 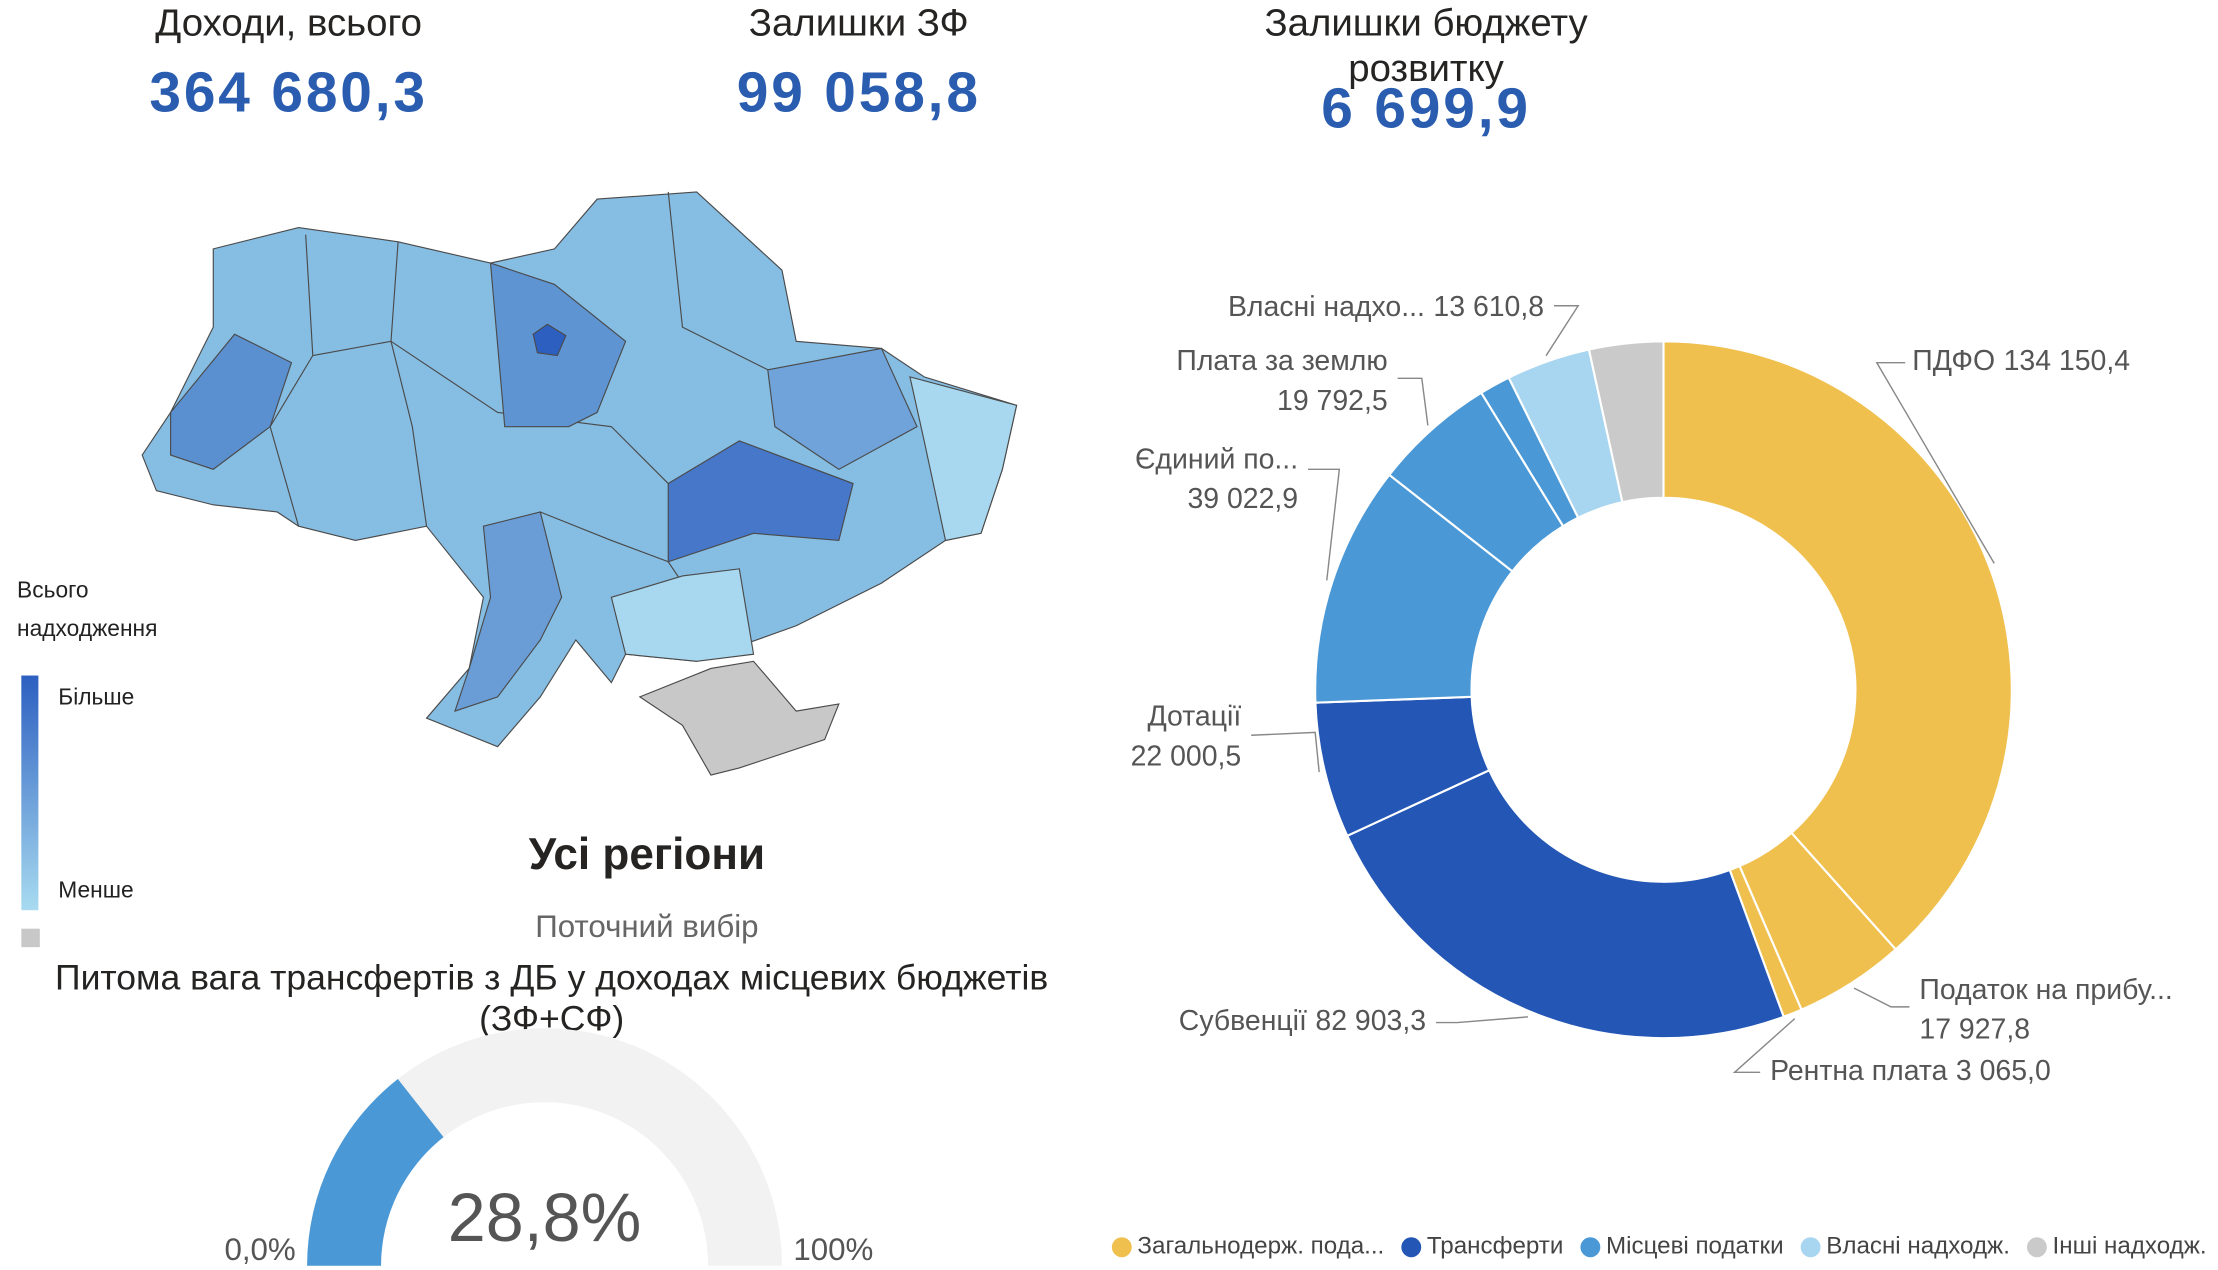 What do you see at coordinates (1918, 1246) in the screenshot?
I see `legend-label: Власні надходж.` at bounding box center [1918, 1246].